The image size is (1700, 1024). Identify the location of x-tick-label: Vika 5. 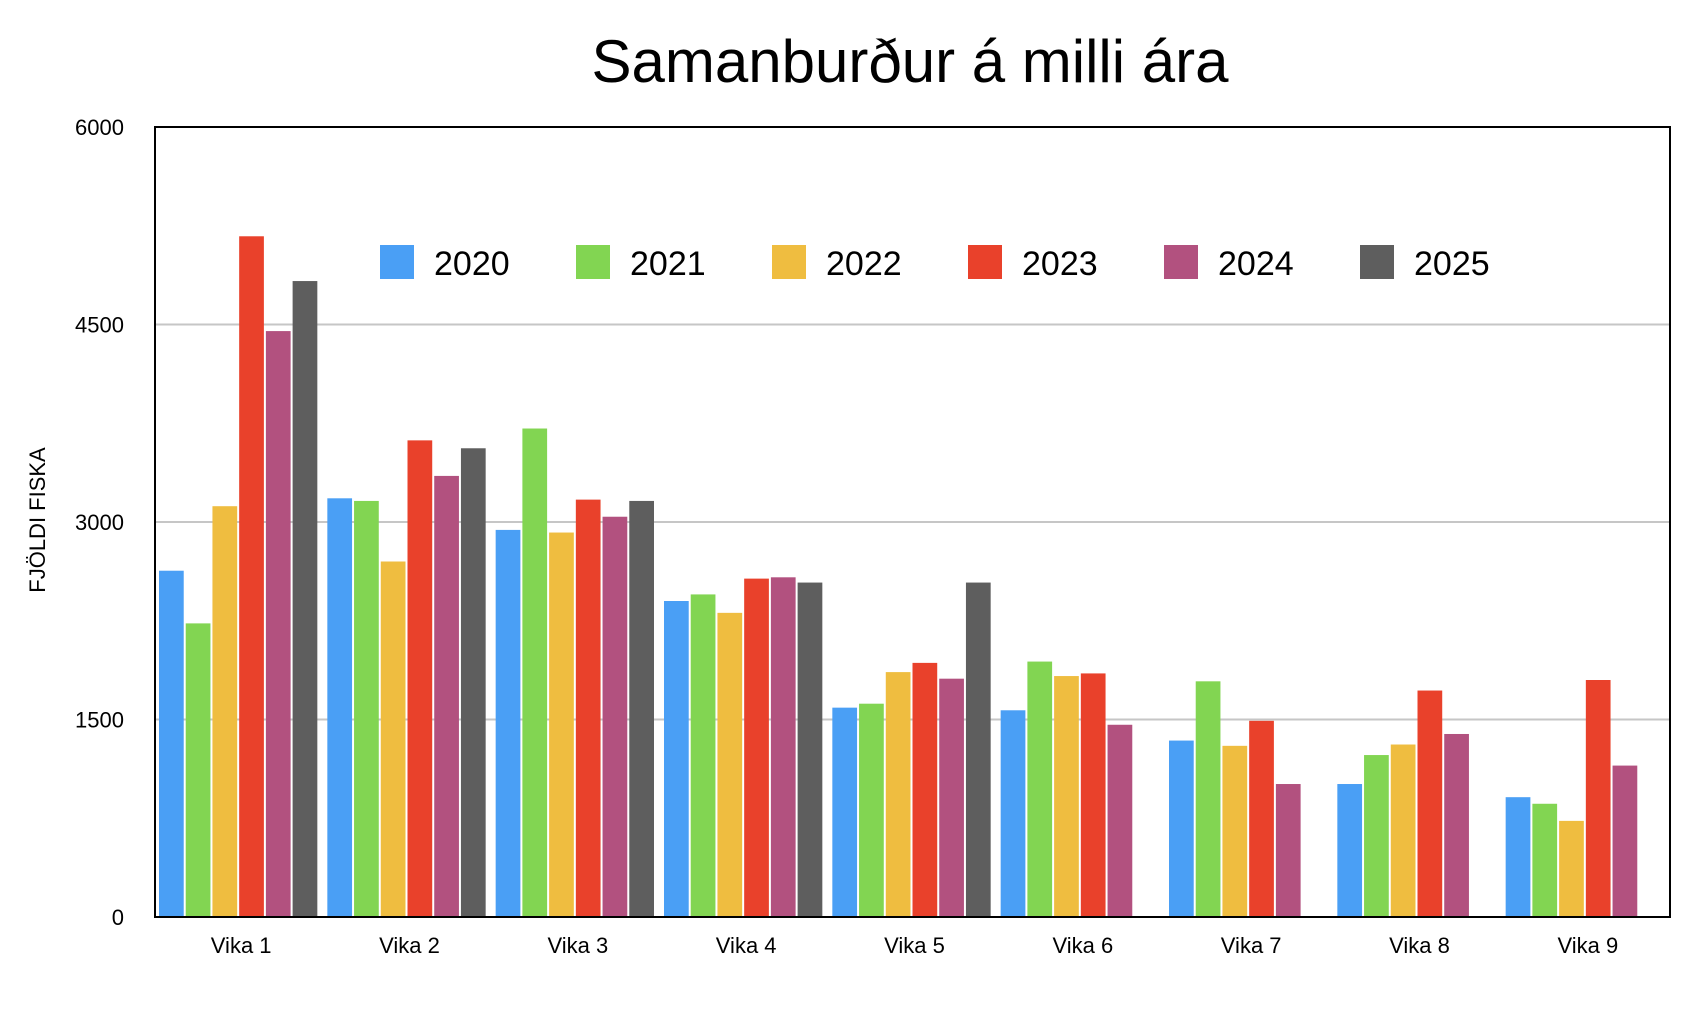
(914, 945).